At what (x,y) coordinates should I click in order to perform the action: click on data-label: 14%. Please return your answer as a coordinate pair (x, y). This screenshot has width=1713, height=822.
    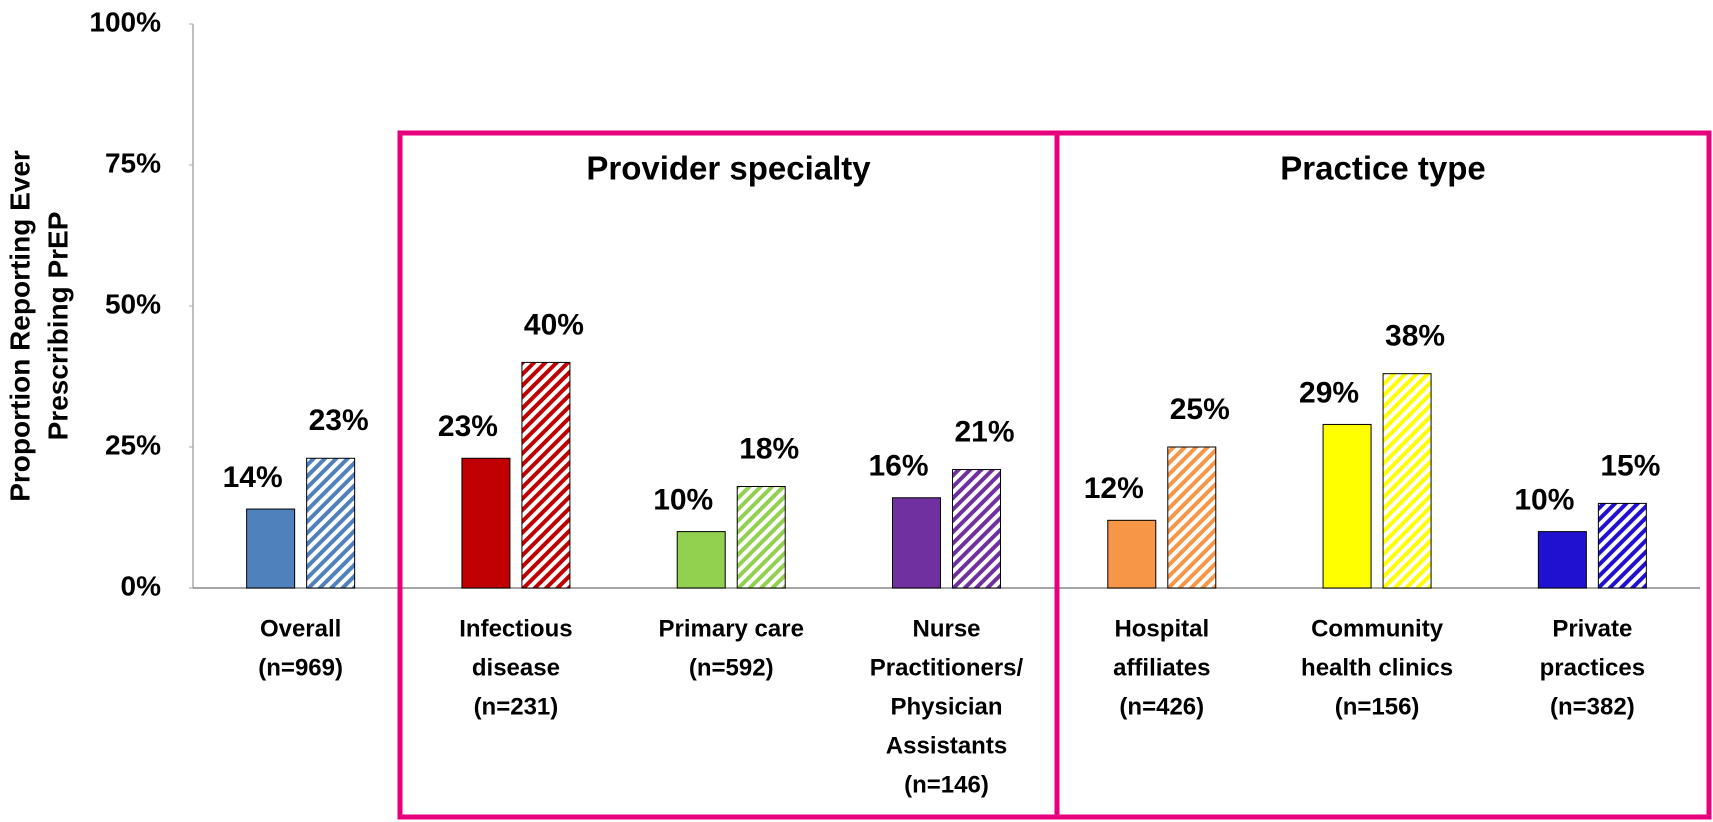
    Looking at the image, I should click on (253, 477).